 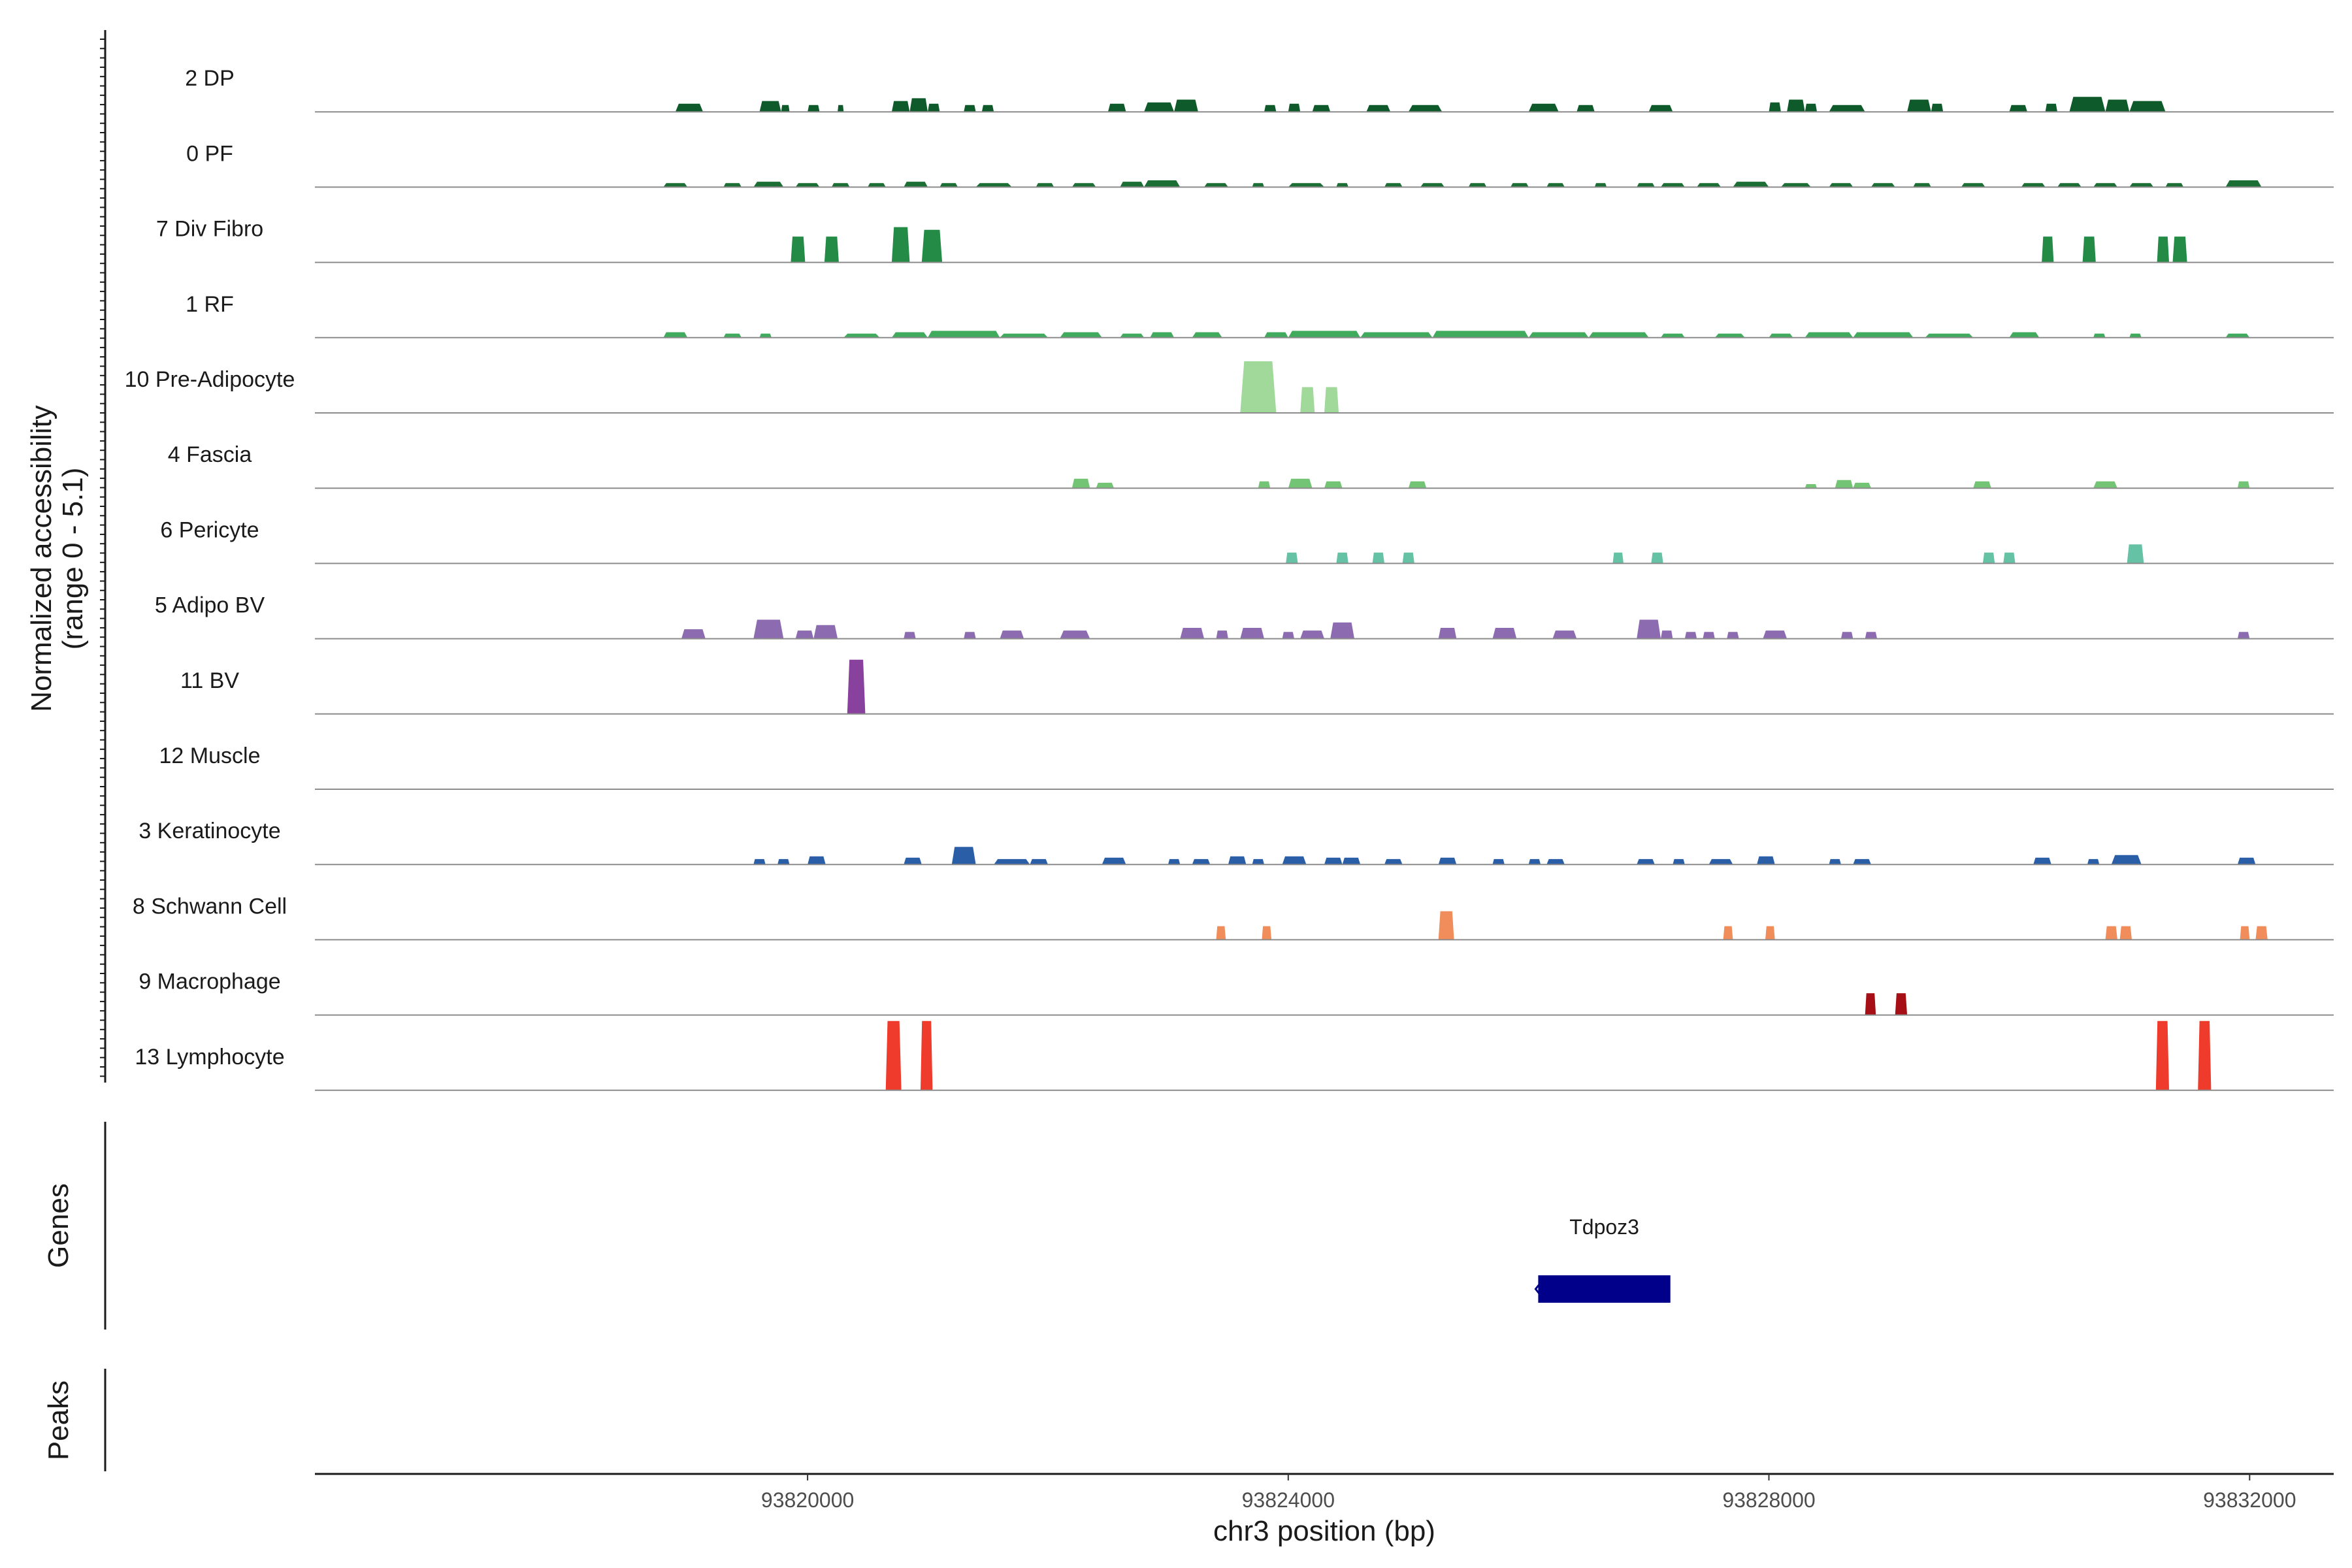 What do you see at coordinates (1259, 89) in the screenshot?
I see `track-2-dp: 2 DP` at bounding box center [1259, 89].